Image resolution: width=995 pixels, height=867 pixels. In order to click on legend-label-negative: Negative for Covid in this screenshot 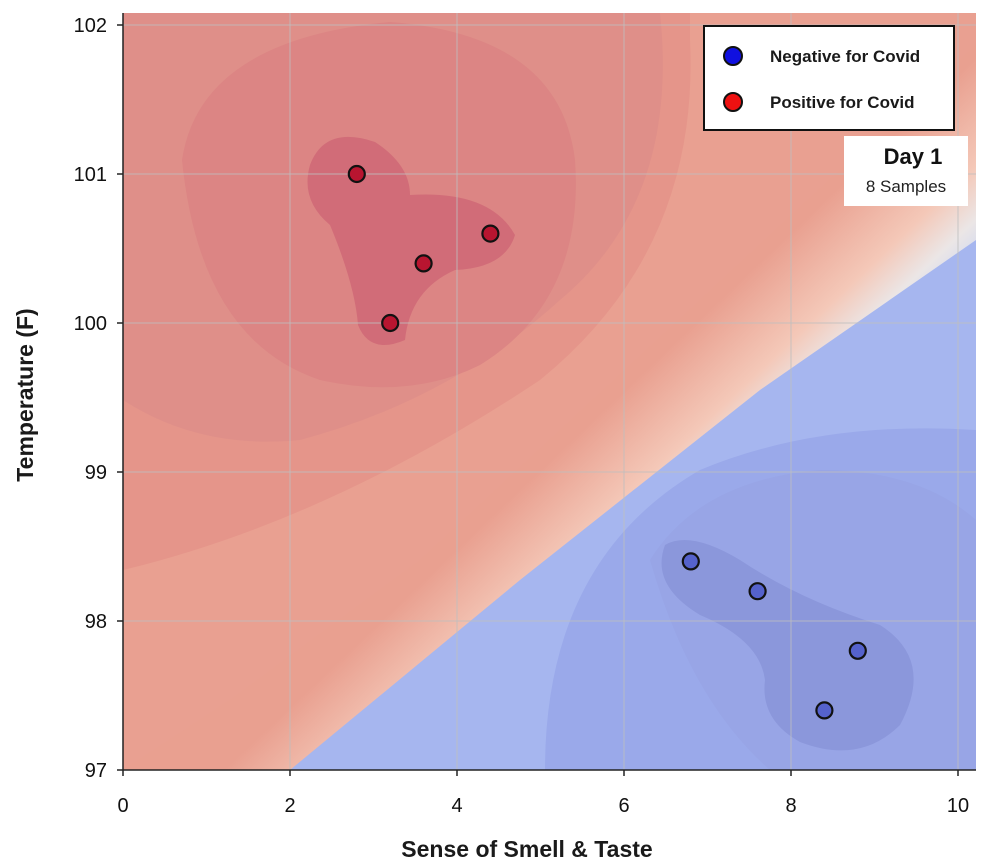, I will do `click(845, 56)`.